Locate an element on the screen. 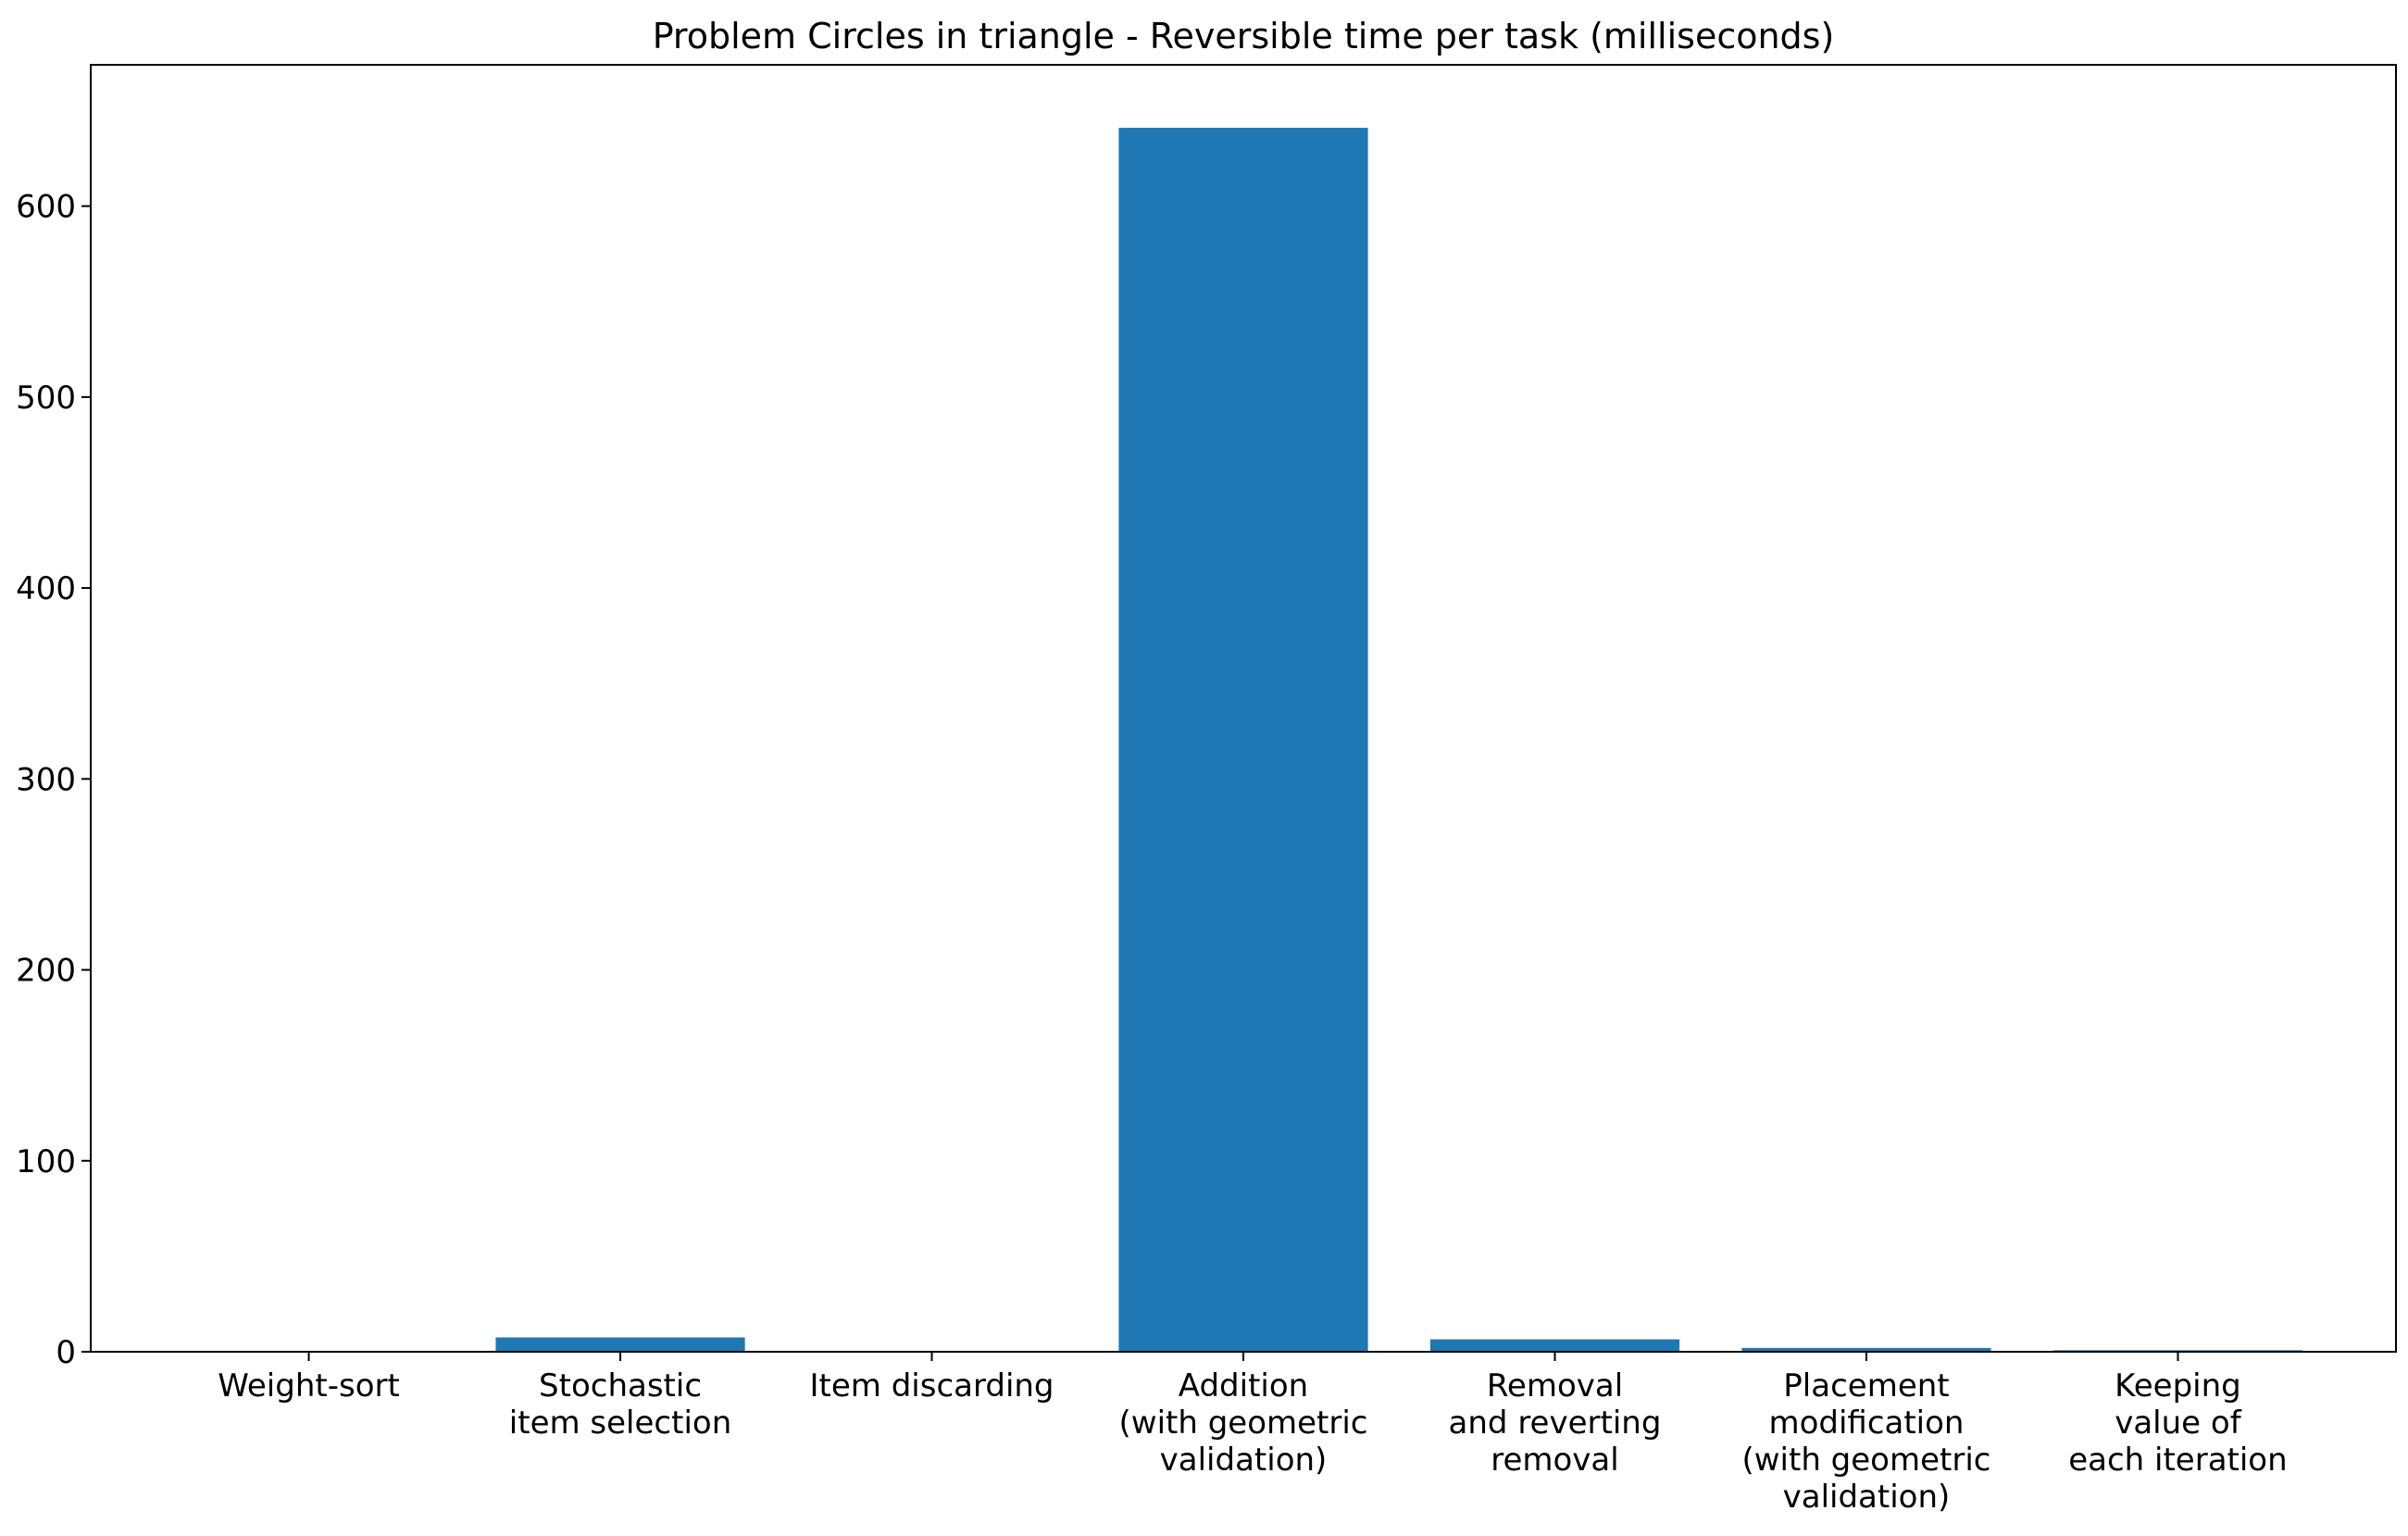  x-tick-label-line: removal is located at coordinates (1554, 1460).